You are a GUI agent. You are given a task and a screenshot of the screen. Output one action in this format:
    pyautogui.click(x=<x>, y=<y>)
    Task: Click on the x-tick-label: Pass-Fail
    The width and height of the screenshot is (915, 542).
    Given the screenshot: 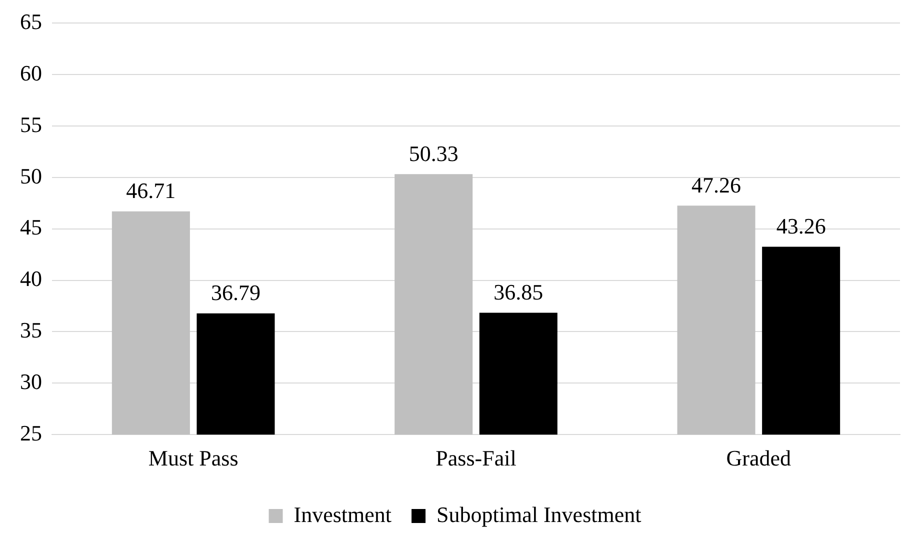 What is the action you would take?
    pyautogui.click(x=476, y=458)
    